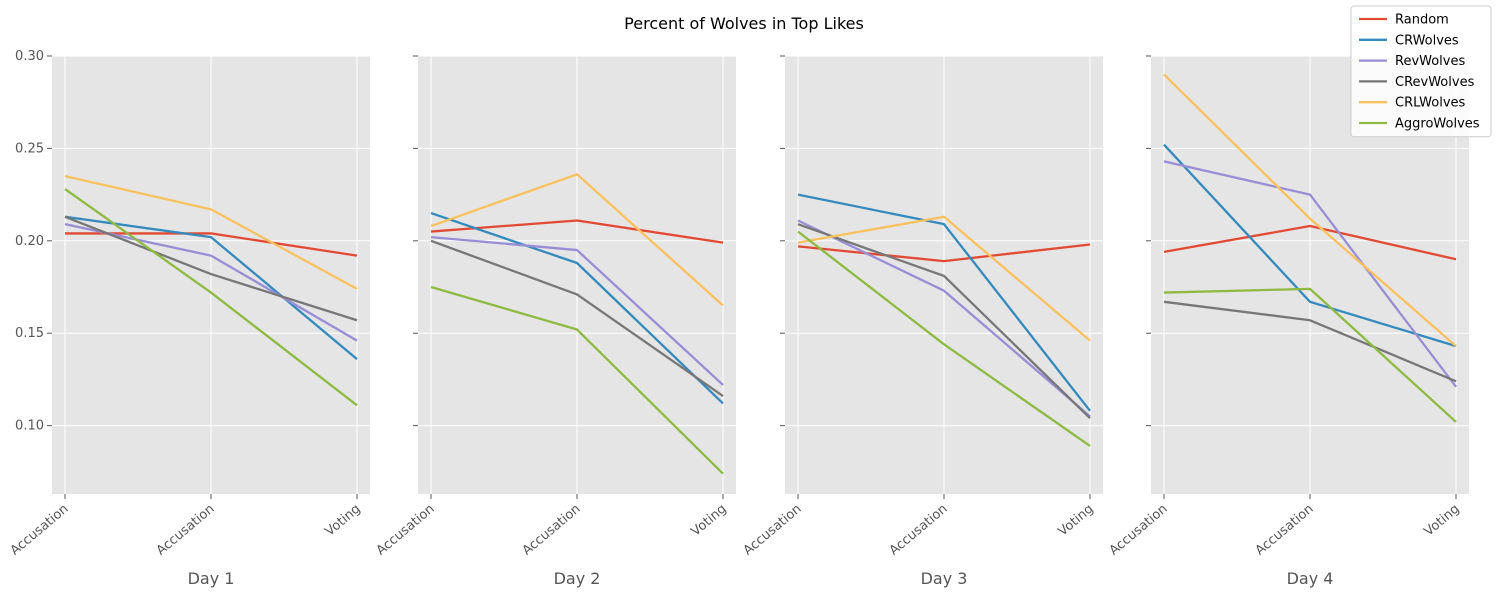 This screenshot has height=598, width=1498. I want to click on legend-label-crlwolves: CRLWolves, so click(1430, 103).